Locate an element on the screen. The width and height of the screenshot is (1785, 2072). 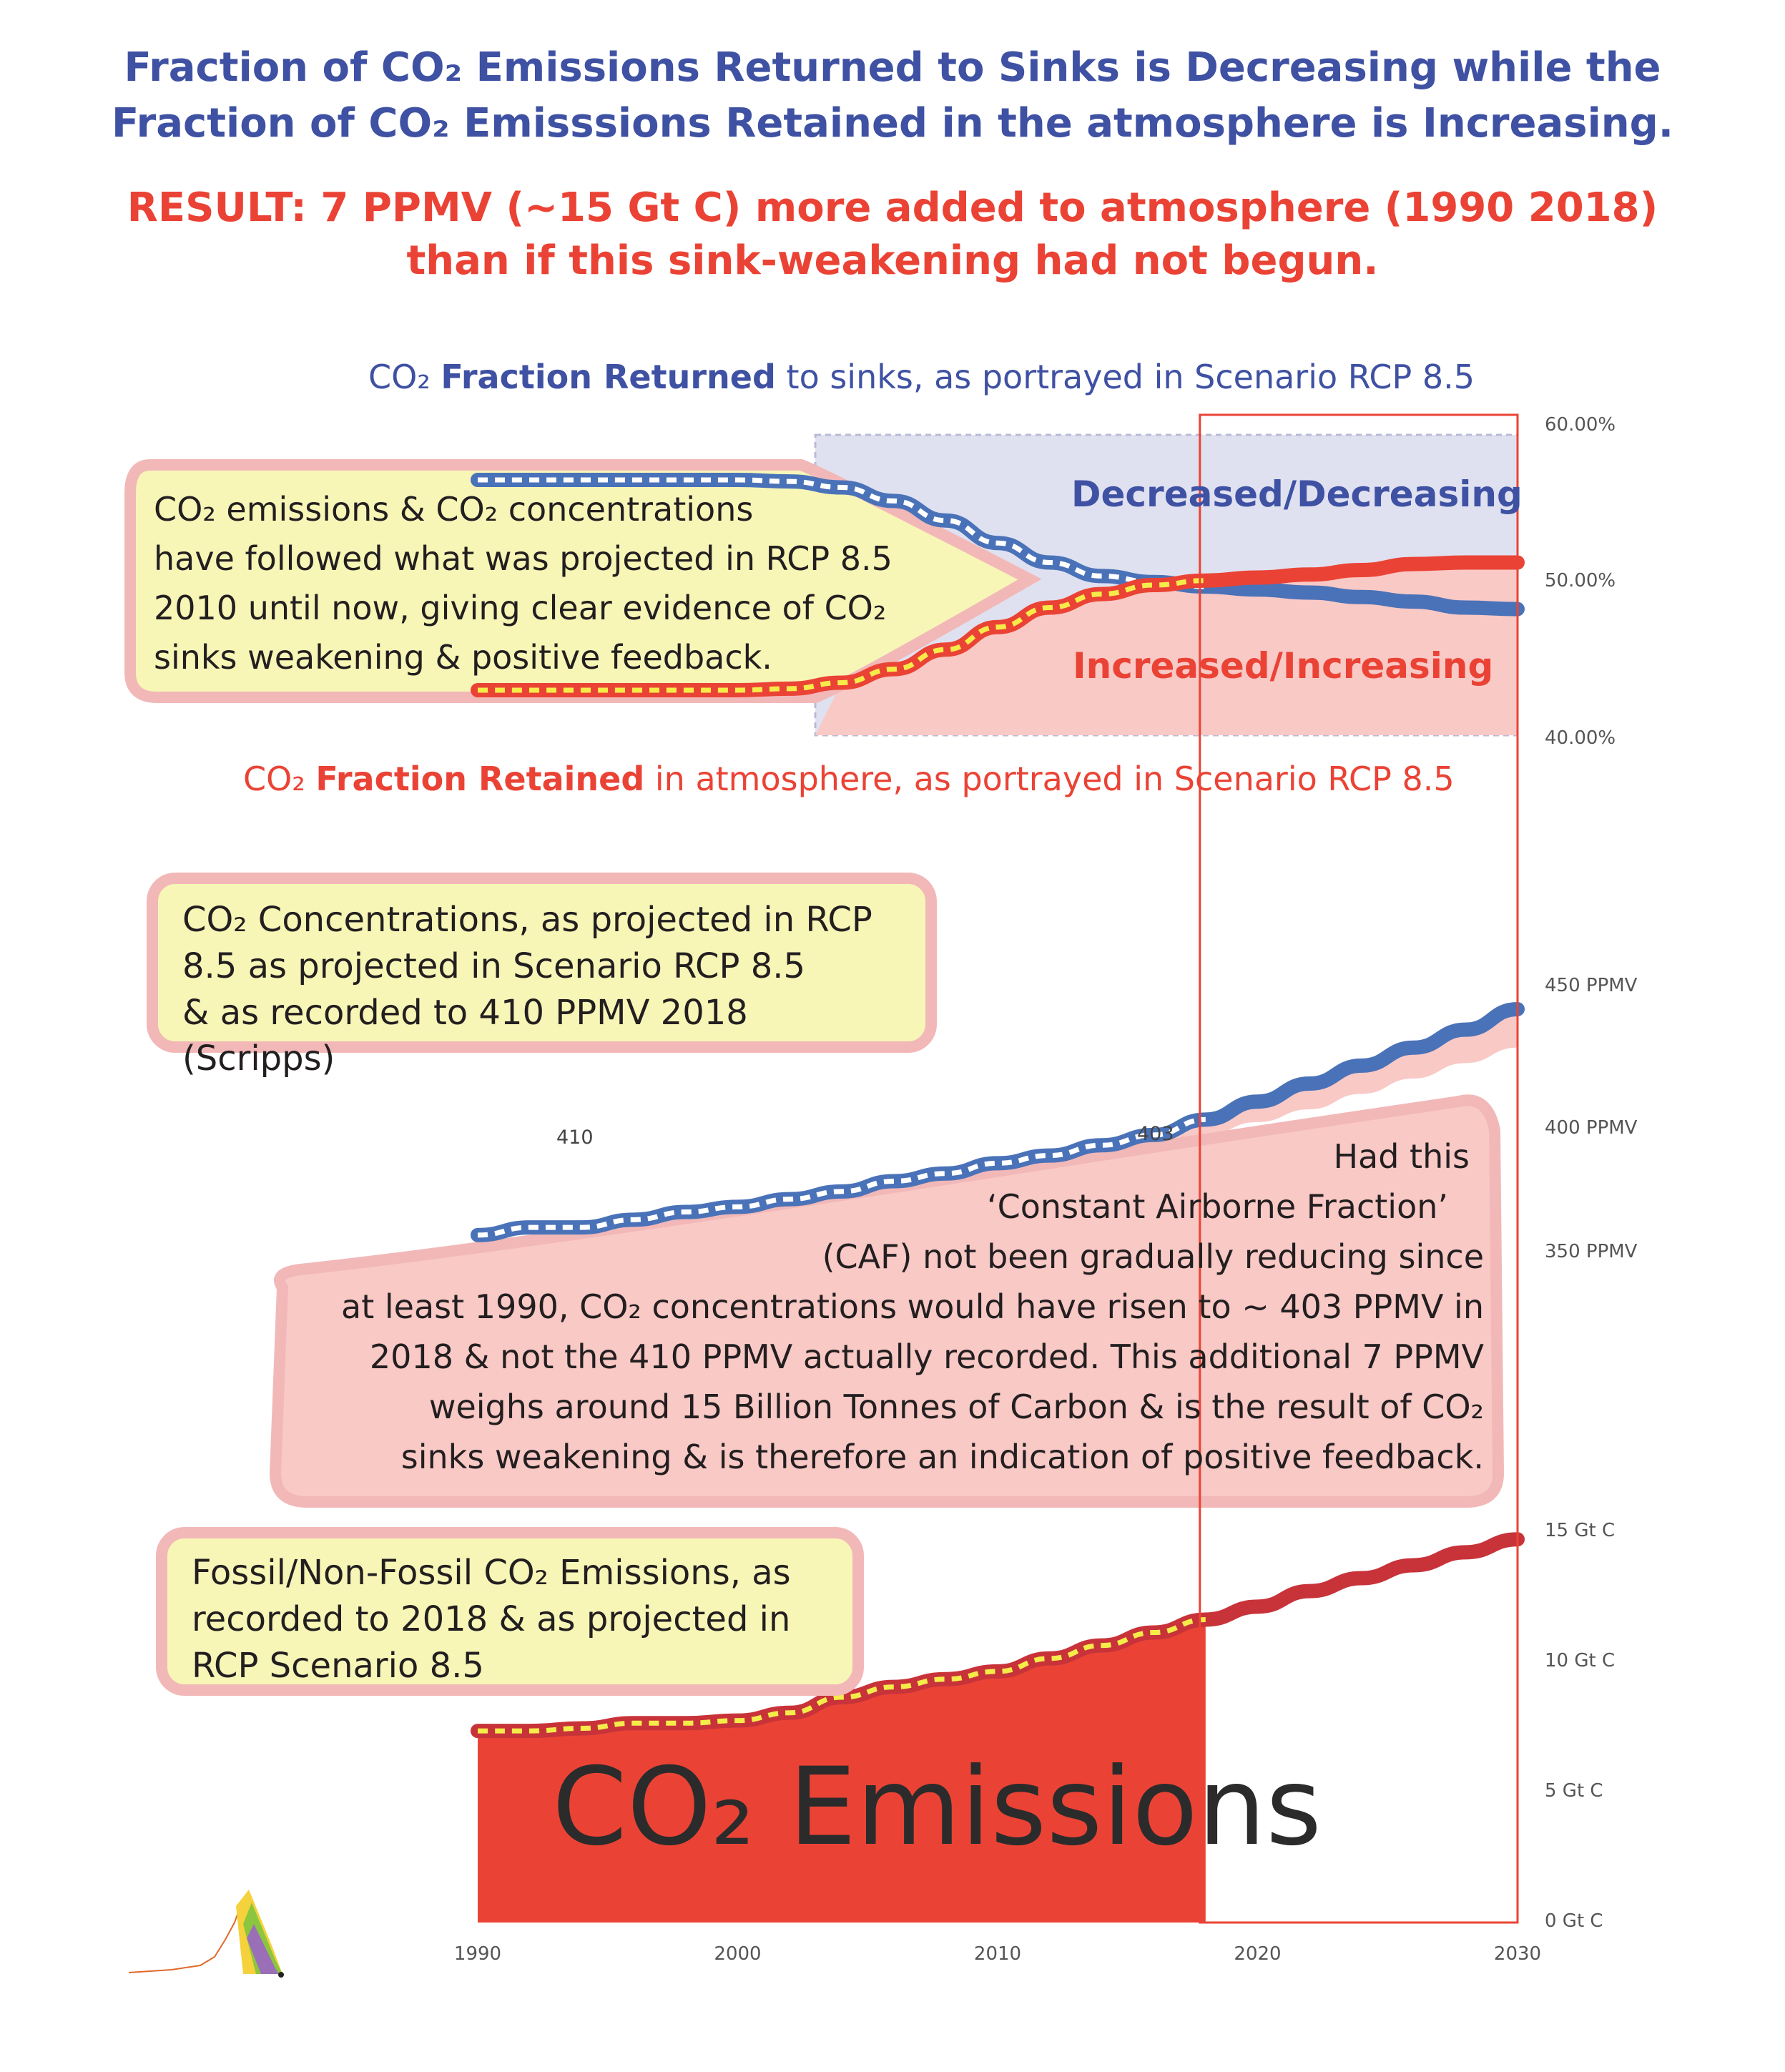
concentration-callout-line: CO₂ Concentrations, as projected in RCP is located at coordinates (527, 920).